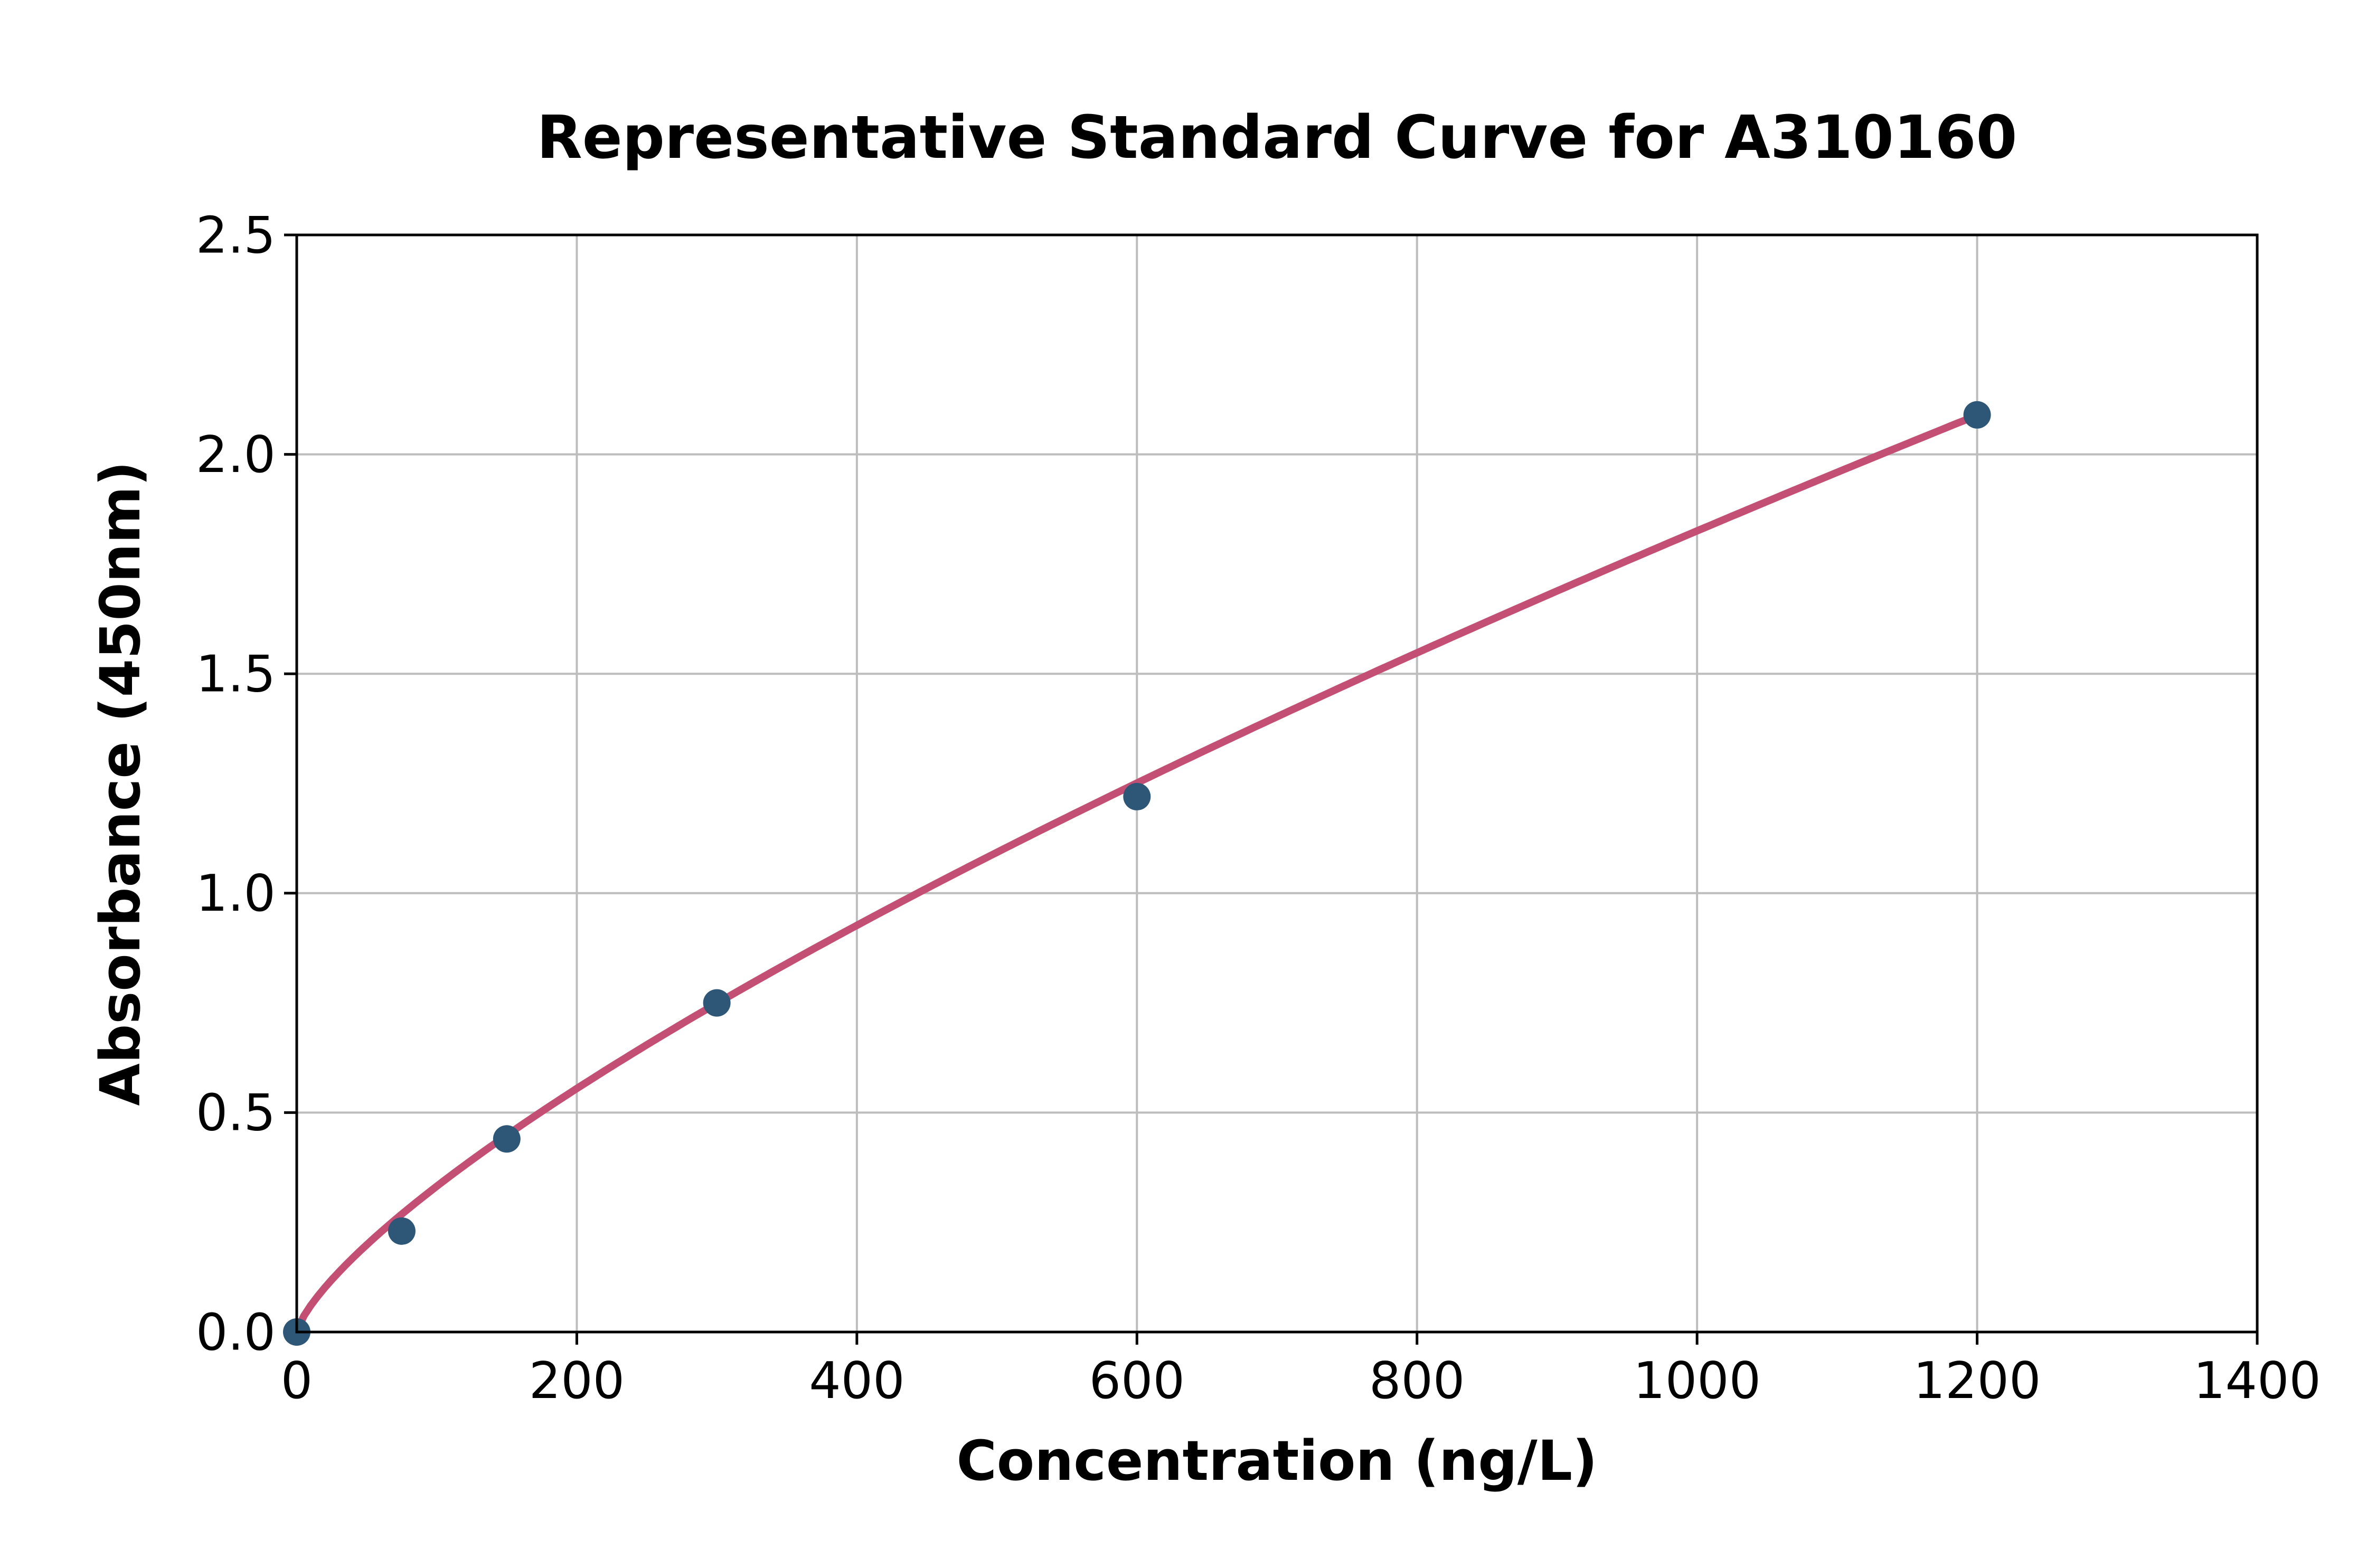 Image resolution: width=2376 pixels, height=1568 pixels. Describe the element at coordinates (236, 674) in the screenshot. I see `y-tick-label: 1.5` at that location.